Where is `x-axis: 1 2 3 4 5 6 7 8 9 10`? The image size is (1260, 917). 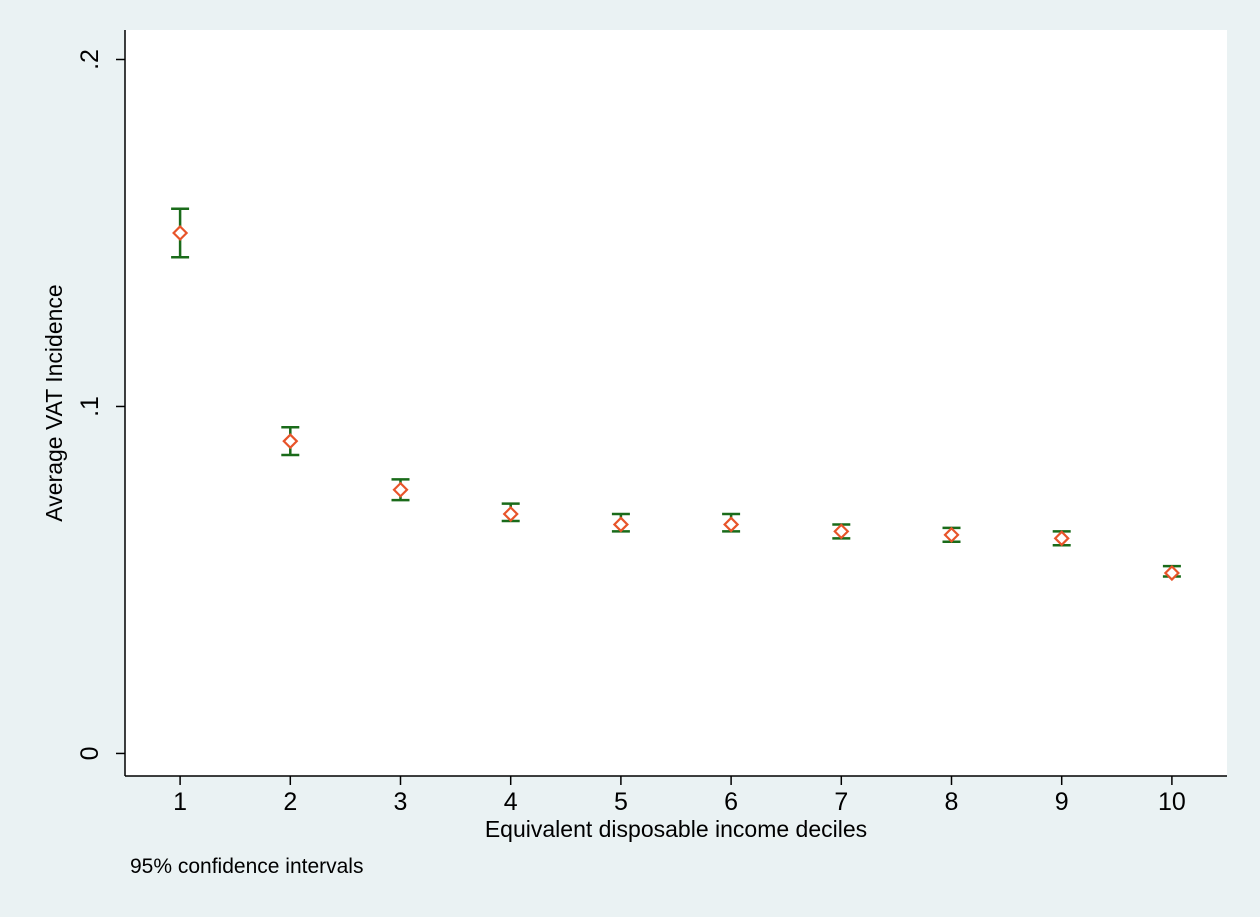 x-axis: 1 2 3 4 5 6 7 8 9 10 is located at coordinates (676, 795).